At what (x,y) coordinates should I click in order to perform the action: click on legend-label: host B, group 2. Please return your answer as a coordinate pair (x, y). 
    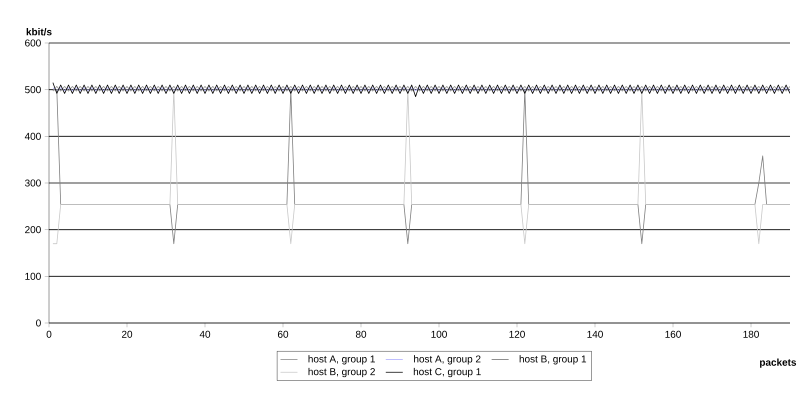
    Looking at the image, I should click on (341, 373).